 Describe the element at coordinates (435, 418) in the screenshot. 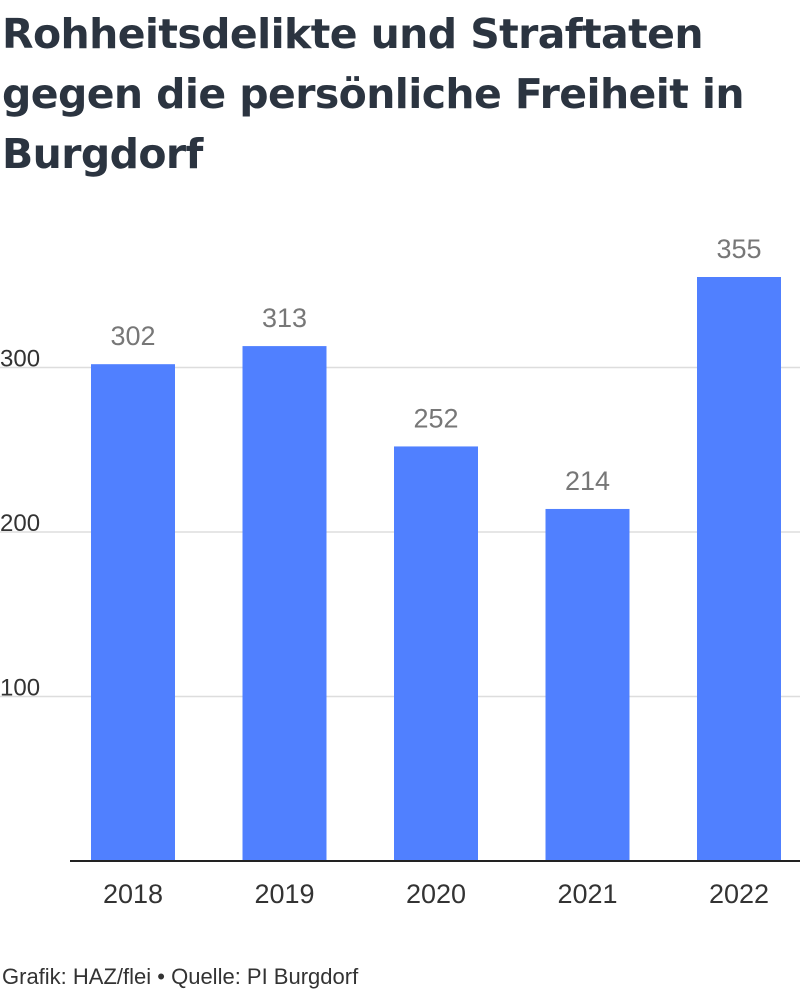

I see `value-label-2020: 252` at that location.